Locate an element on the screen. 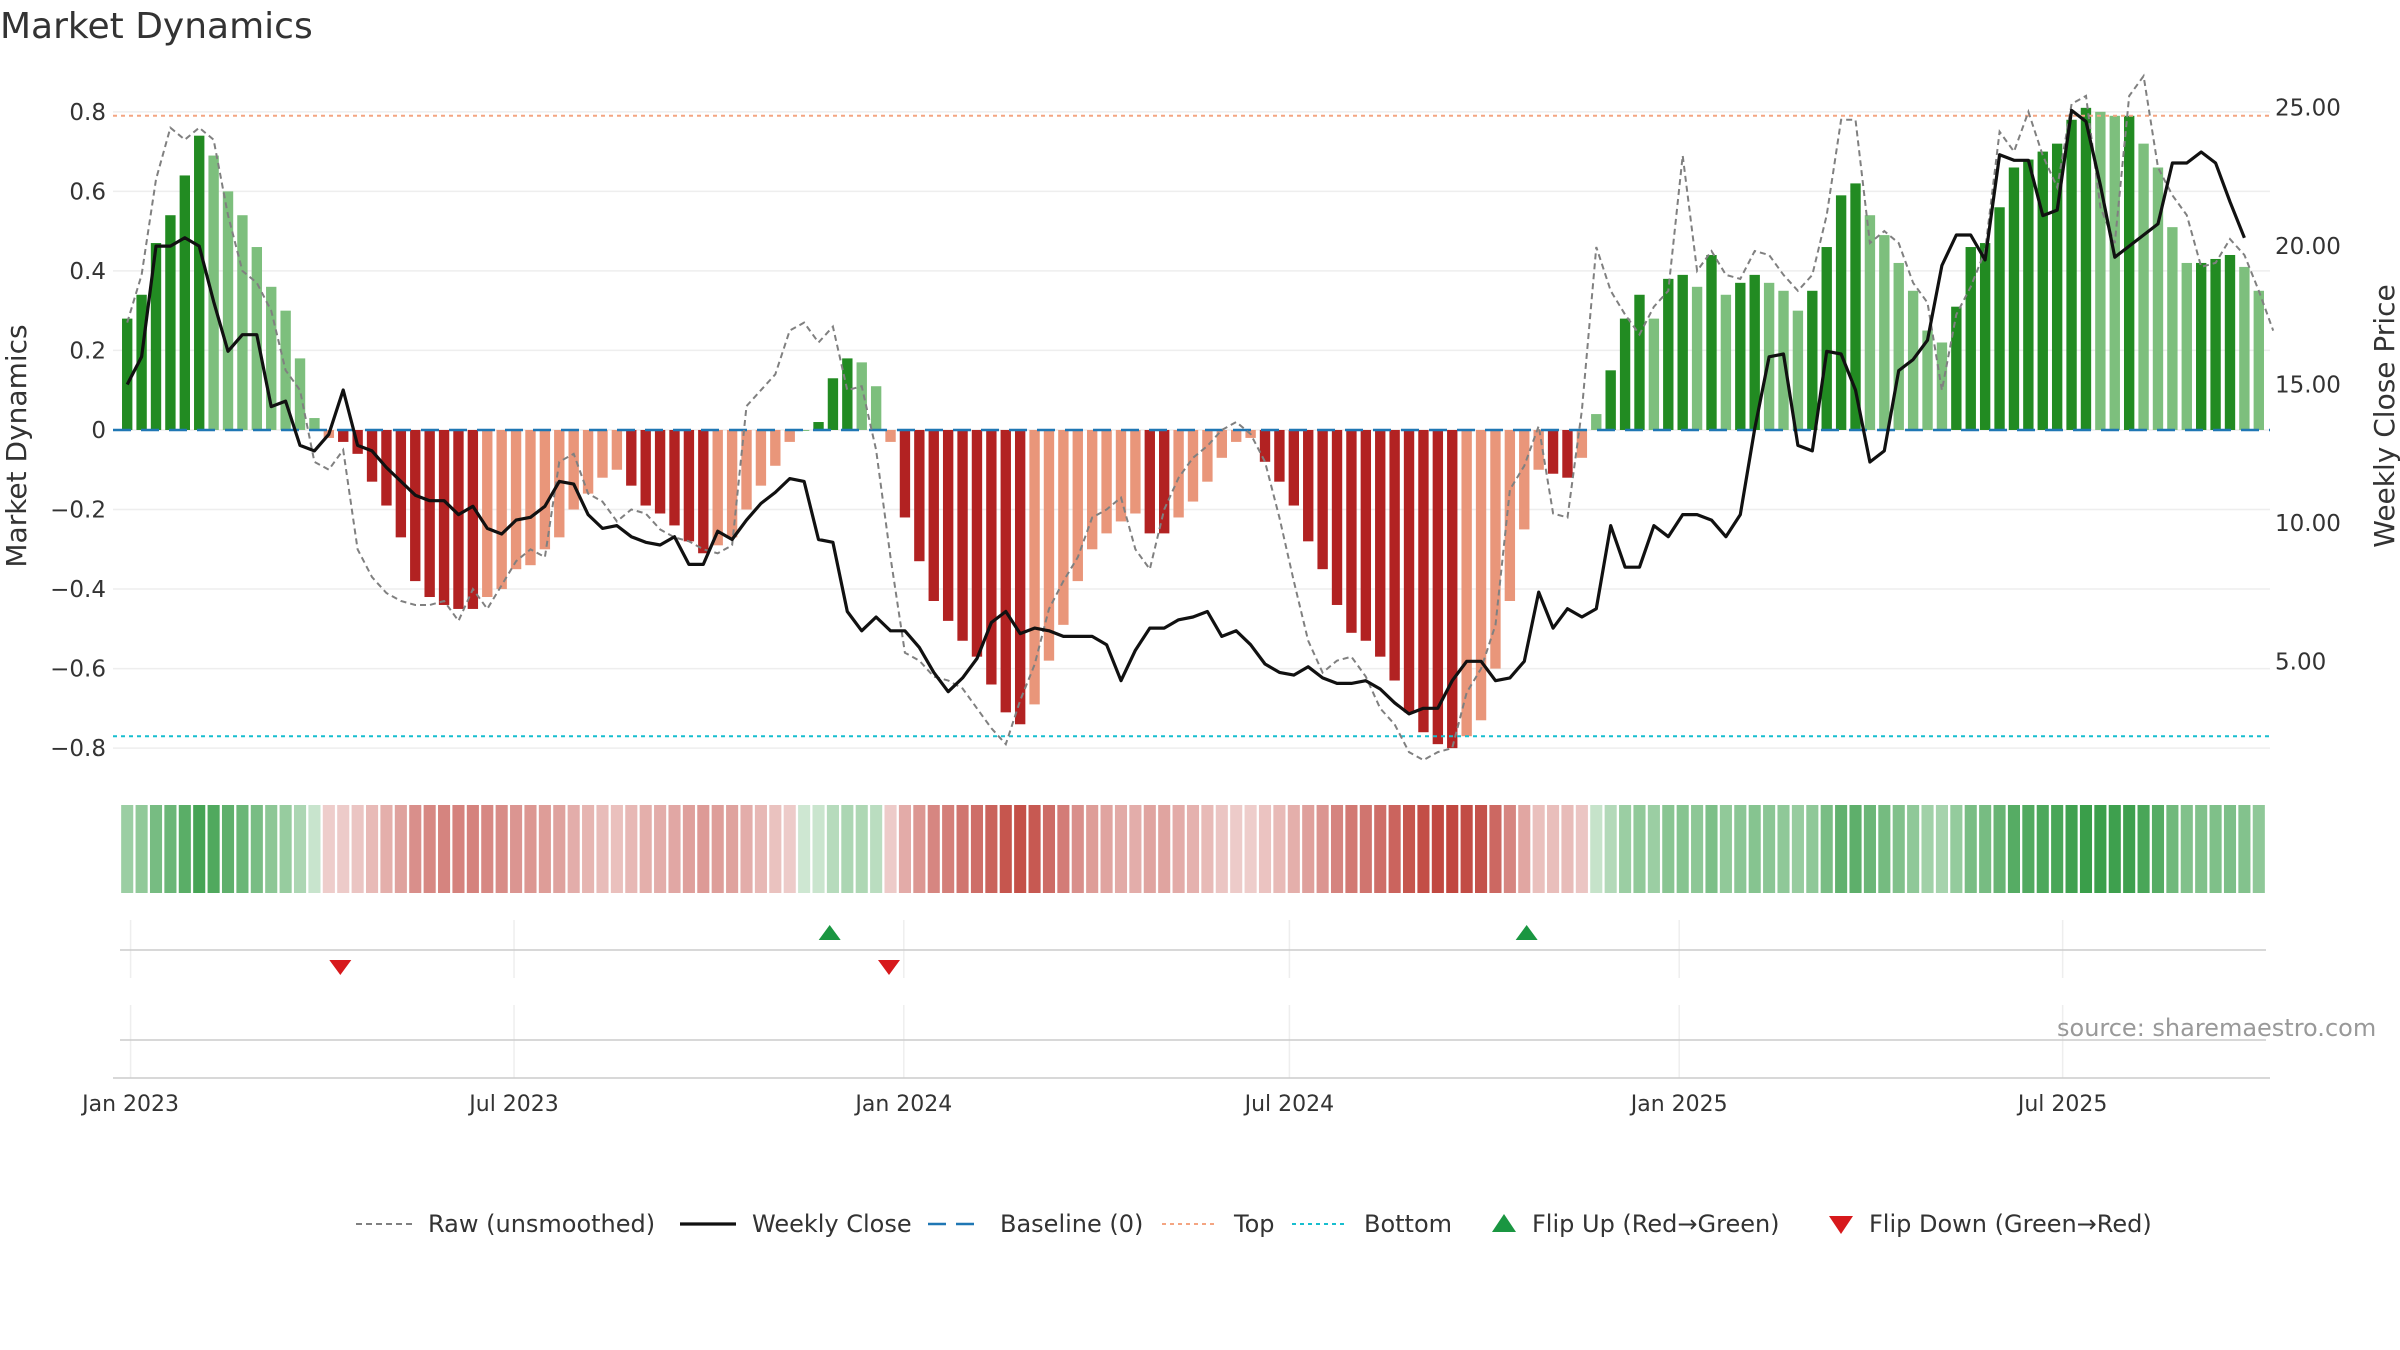 The width and height of the screenshot is (2400, 1350). y-tick-label: −0.4 is located at coordinates (78, 590).